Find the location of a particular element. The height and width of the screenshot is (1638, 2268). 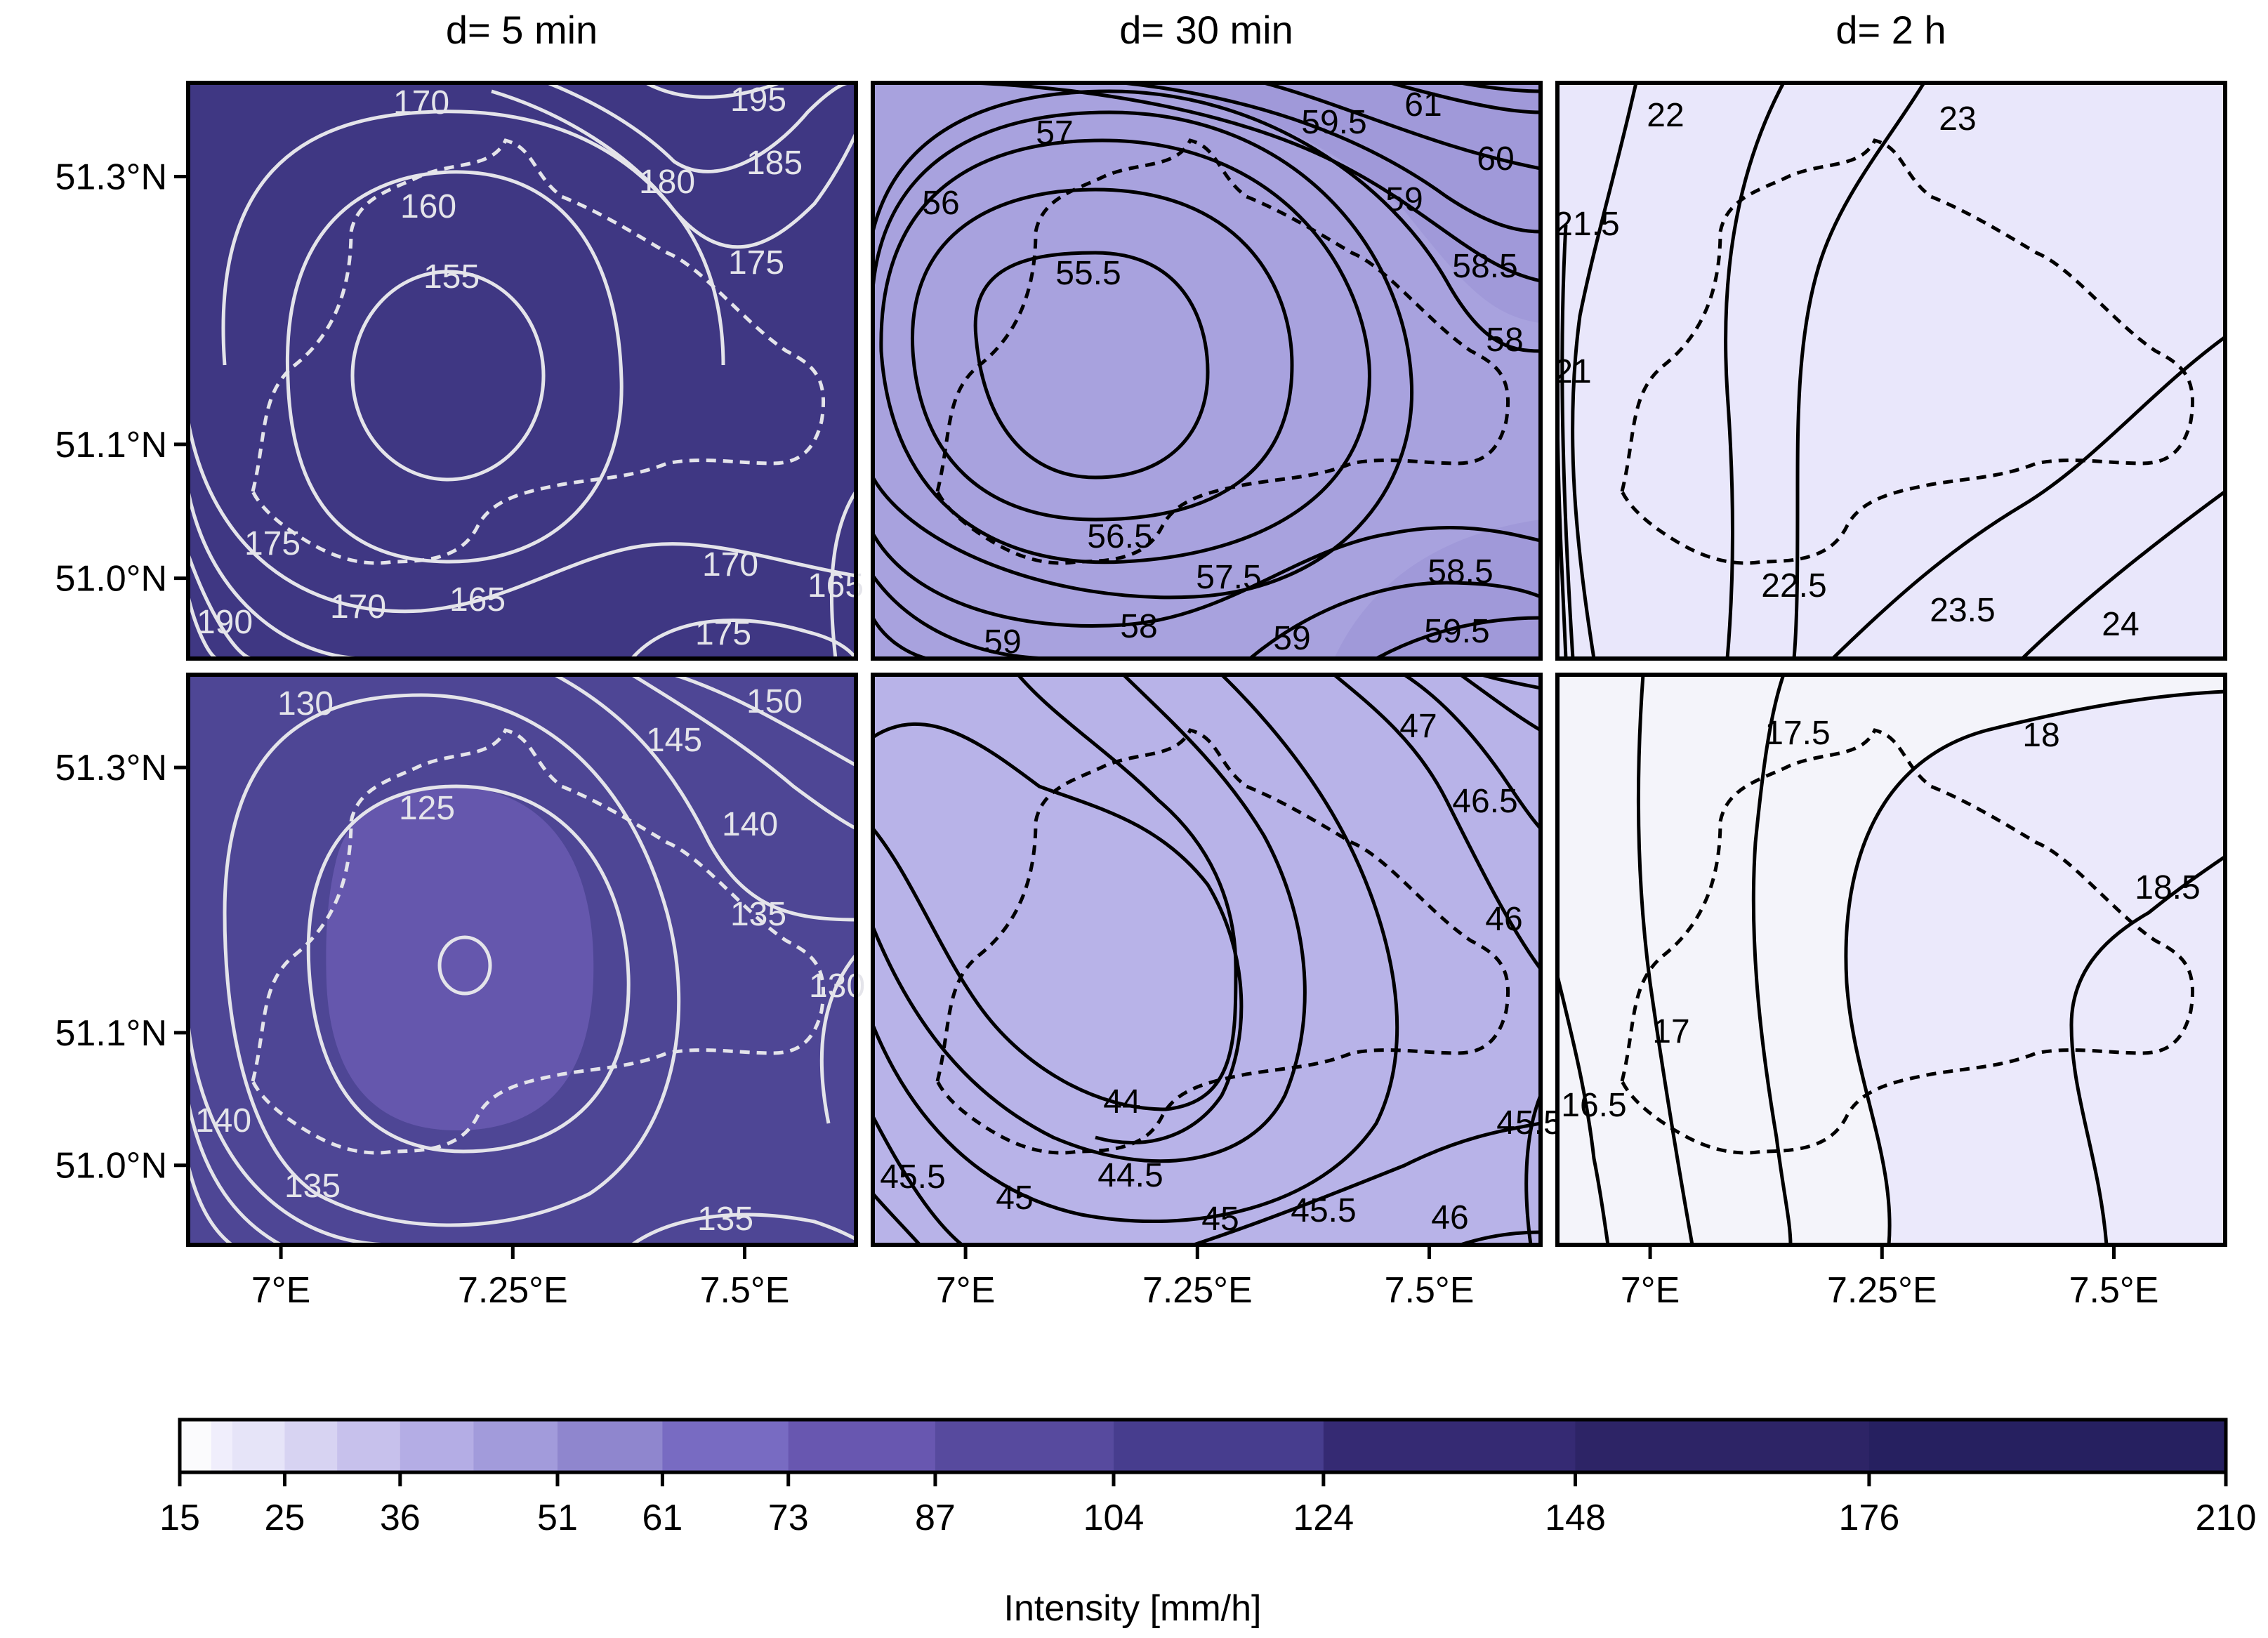

column-title-1: d= 5 min is located at coordinates (522, 30).